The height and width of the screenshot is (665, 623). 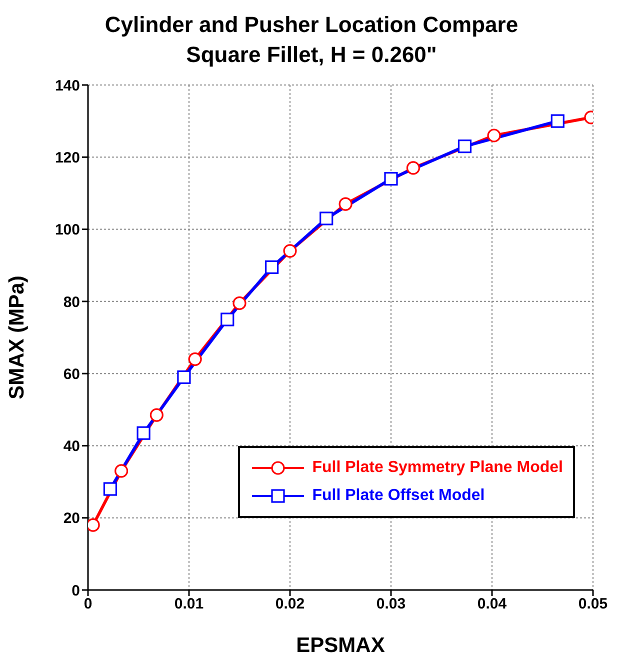 I want to click on x-tick-label: 0.01, so click(x=189, y=604).